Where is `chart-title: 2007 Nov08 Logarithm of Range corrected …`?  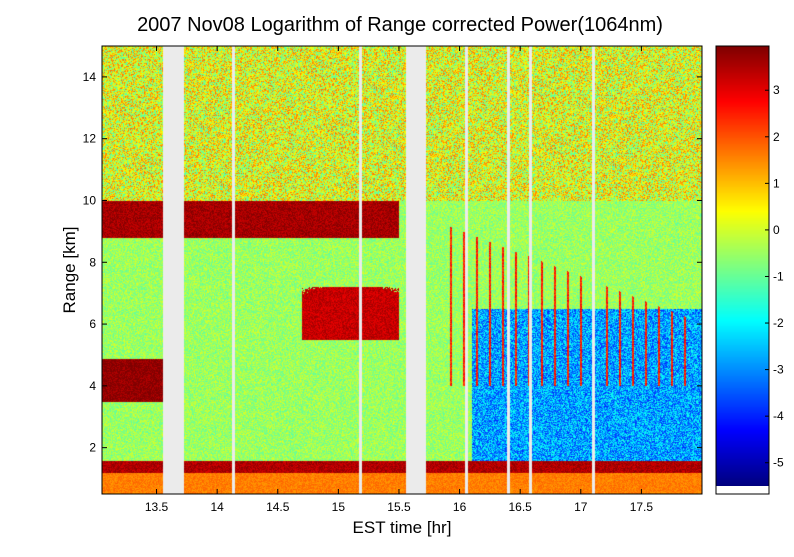 chart-title: 2007 Nov08 Logarithm of Range corrected … is located at coordinates (400, 25).